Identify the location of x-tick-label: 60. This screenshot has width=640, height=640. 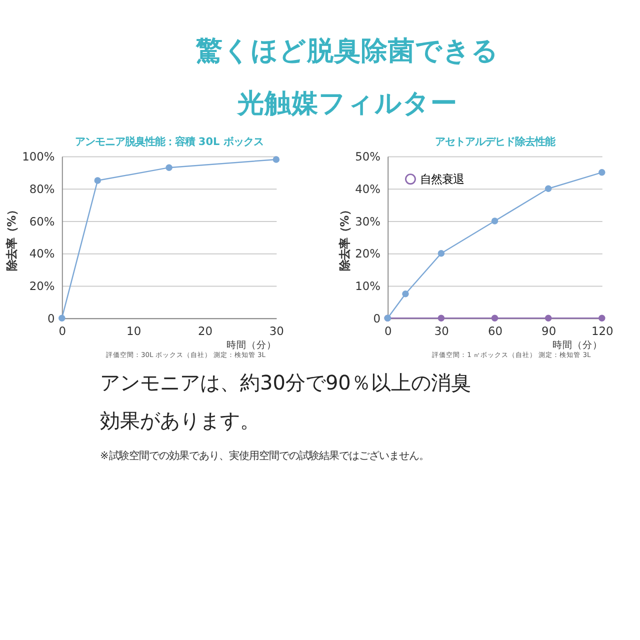
(495, 331).